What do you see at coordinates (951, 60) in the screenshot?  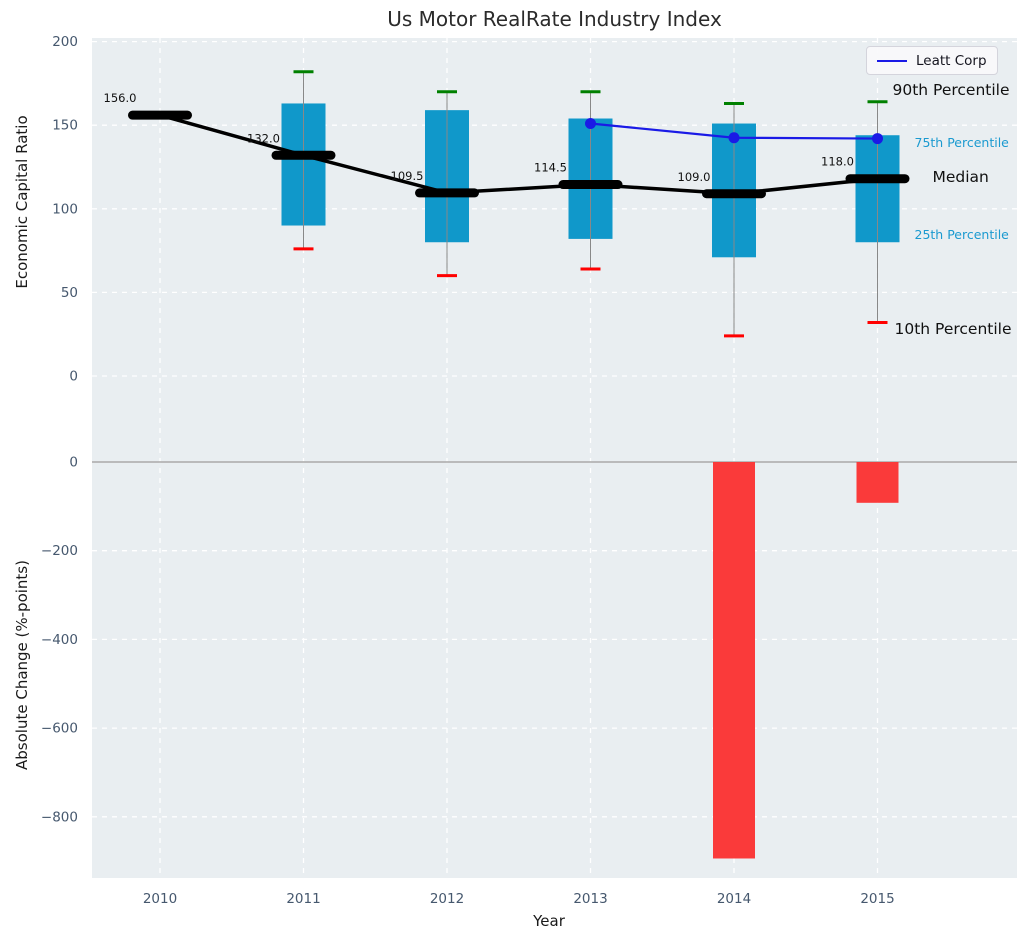 I see `legend-label: Leatt Corp` at bounding box center [951, 60].